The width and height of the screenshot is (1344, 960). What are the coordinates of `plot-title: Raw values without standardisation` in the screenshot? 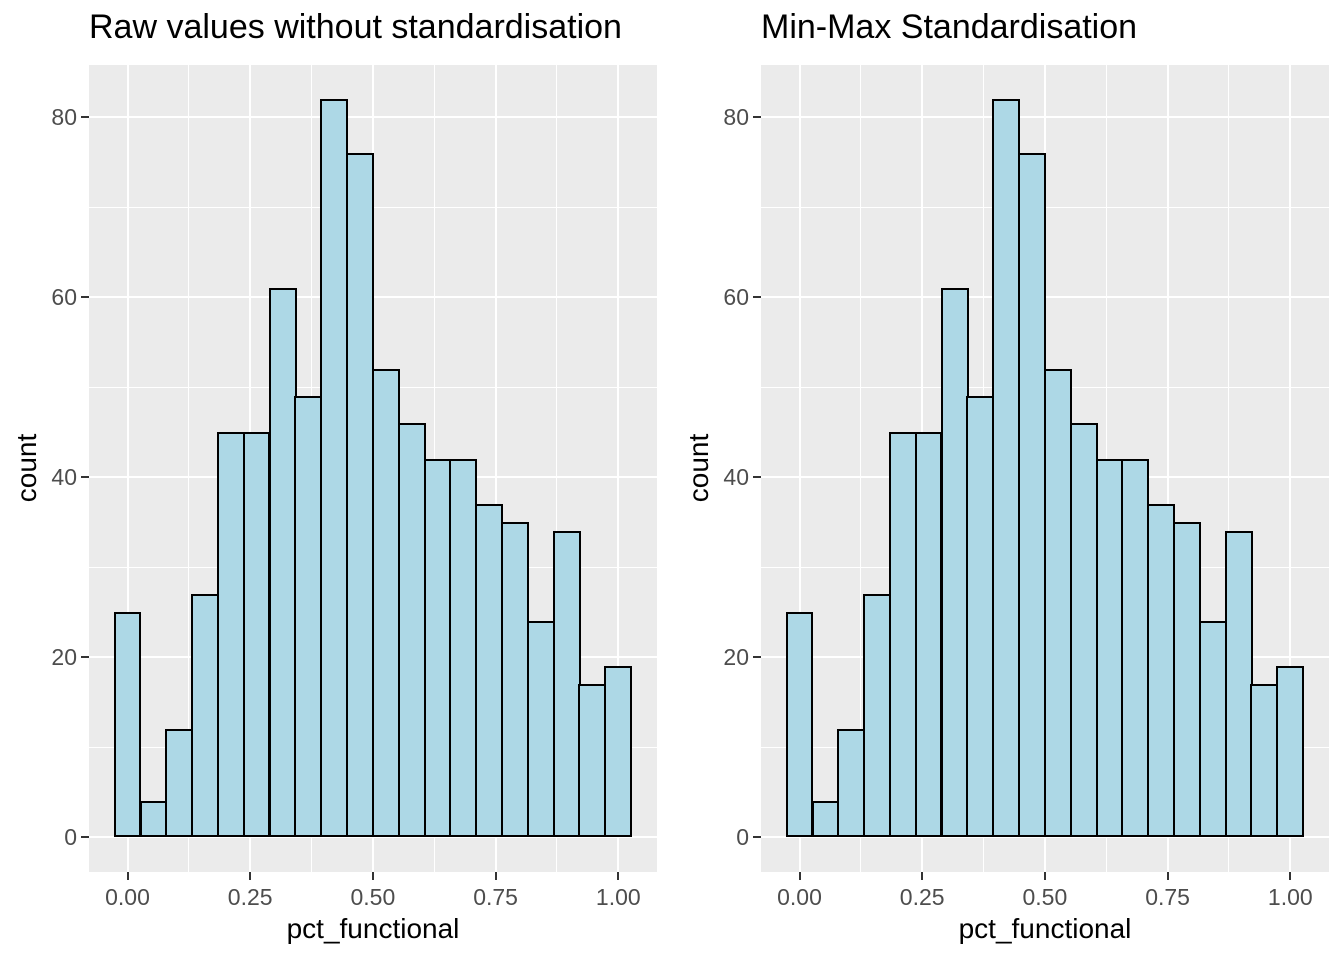 It's located at (355, 27).